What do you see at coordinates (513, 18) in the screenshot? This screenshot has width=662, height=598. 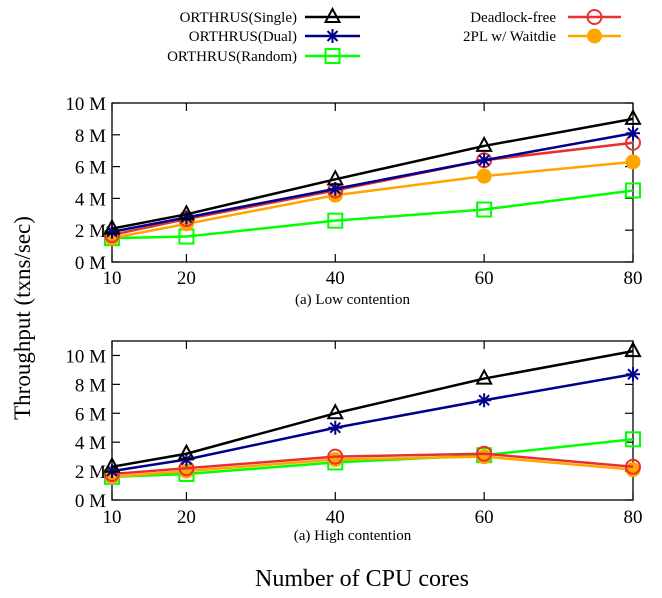 I see `legend-label: Deadlock-free` at bounding box center [513, 18].